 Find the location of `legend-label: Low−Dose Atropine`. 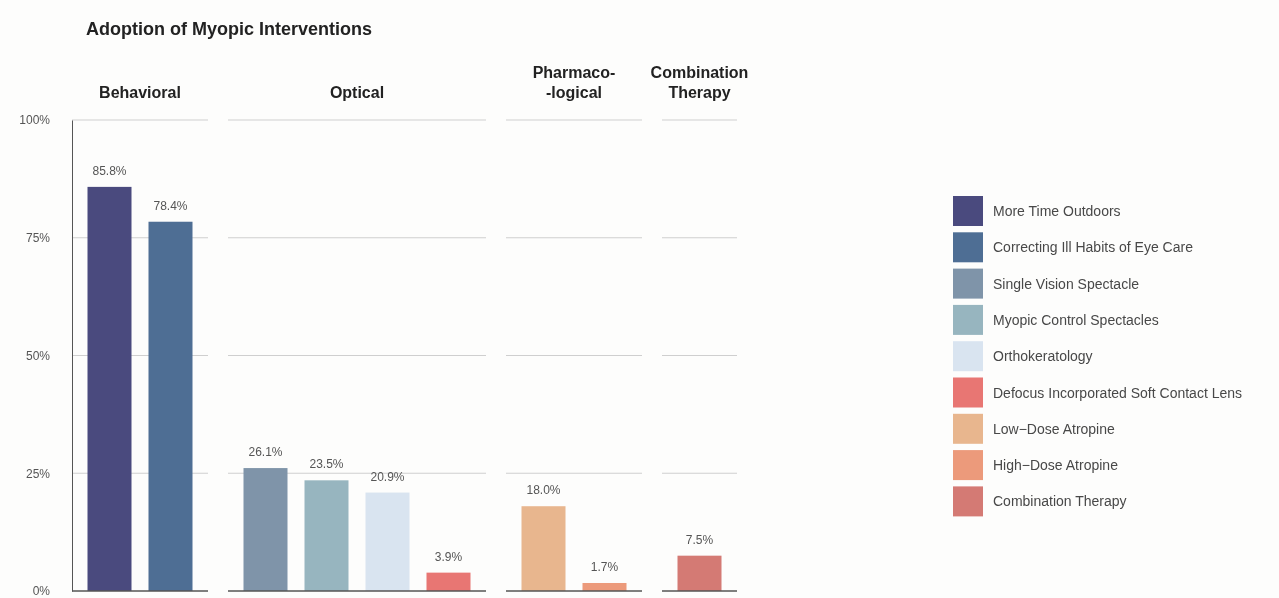

legend-label: Low−Dose Atropine is located at coordinates (1054, 428).